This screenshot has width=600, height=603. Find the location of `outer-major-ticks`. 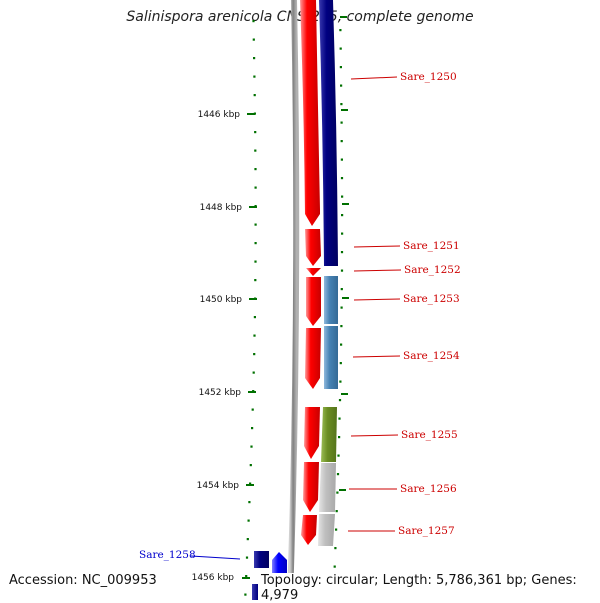

outer-major-ticks is located at coordinates (344, 253).